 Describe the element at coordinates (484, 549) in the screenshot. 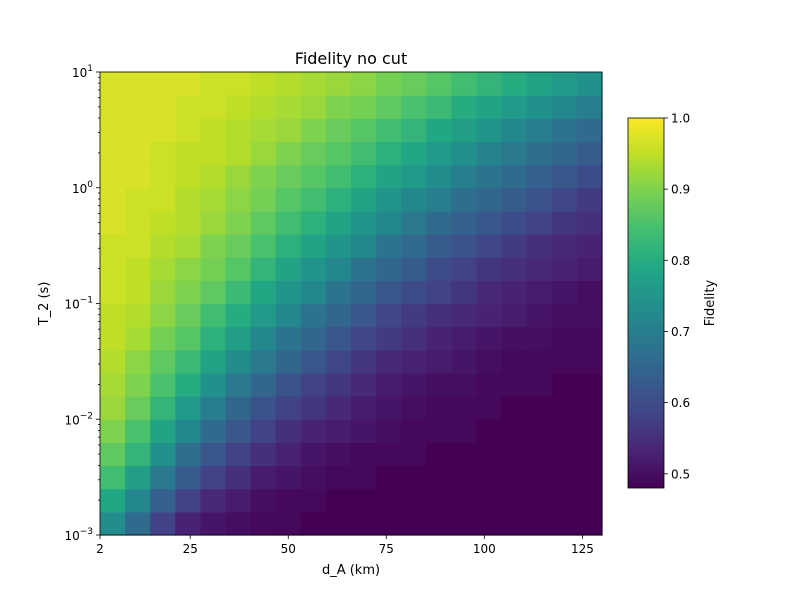

I see `x-tick-label: 100` at that location.